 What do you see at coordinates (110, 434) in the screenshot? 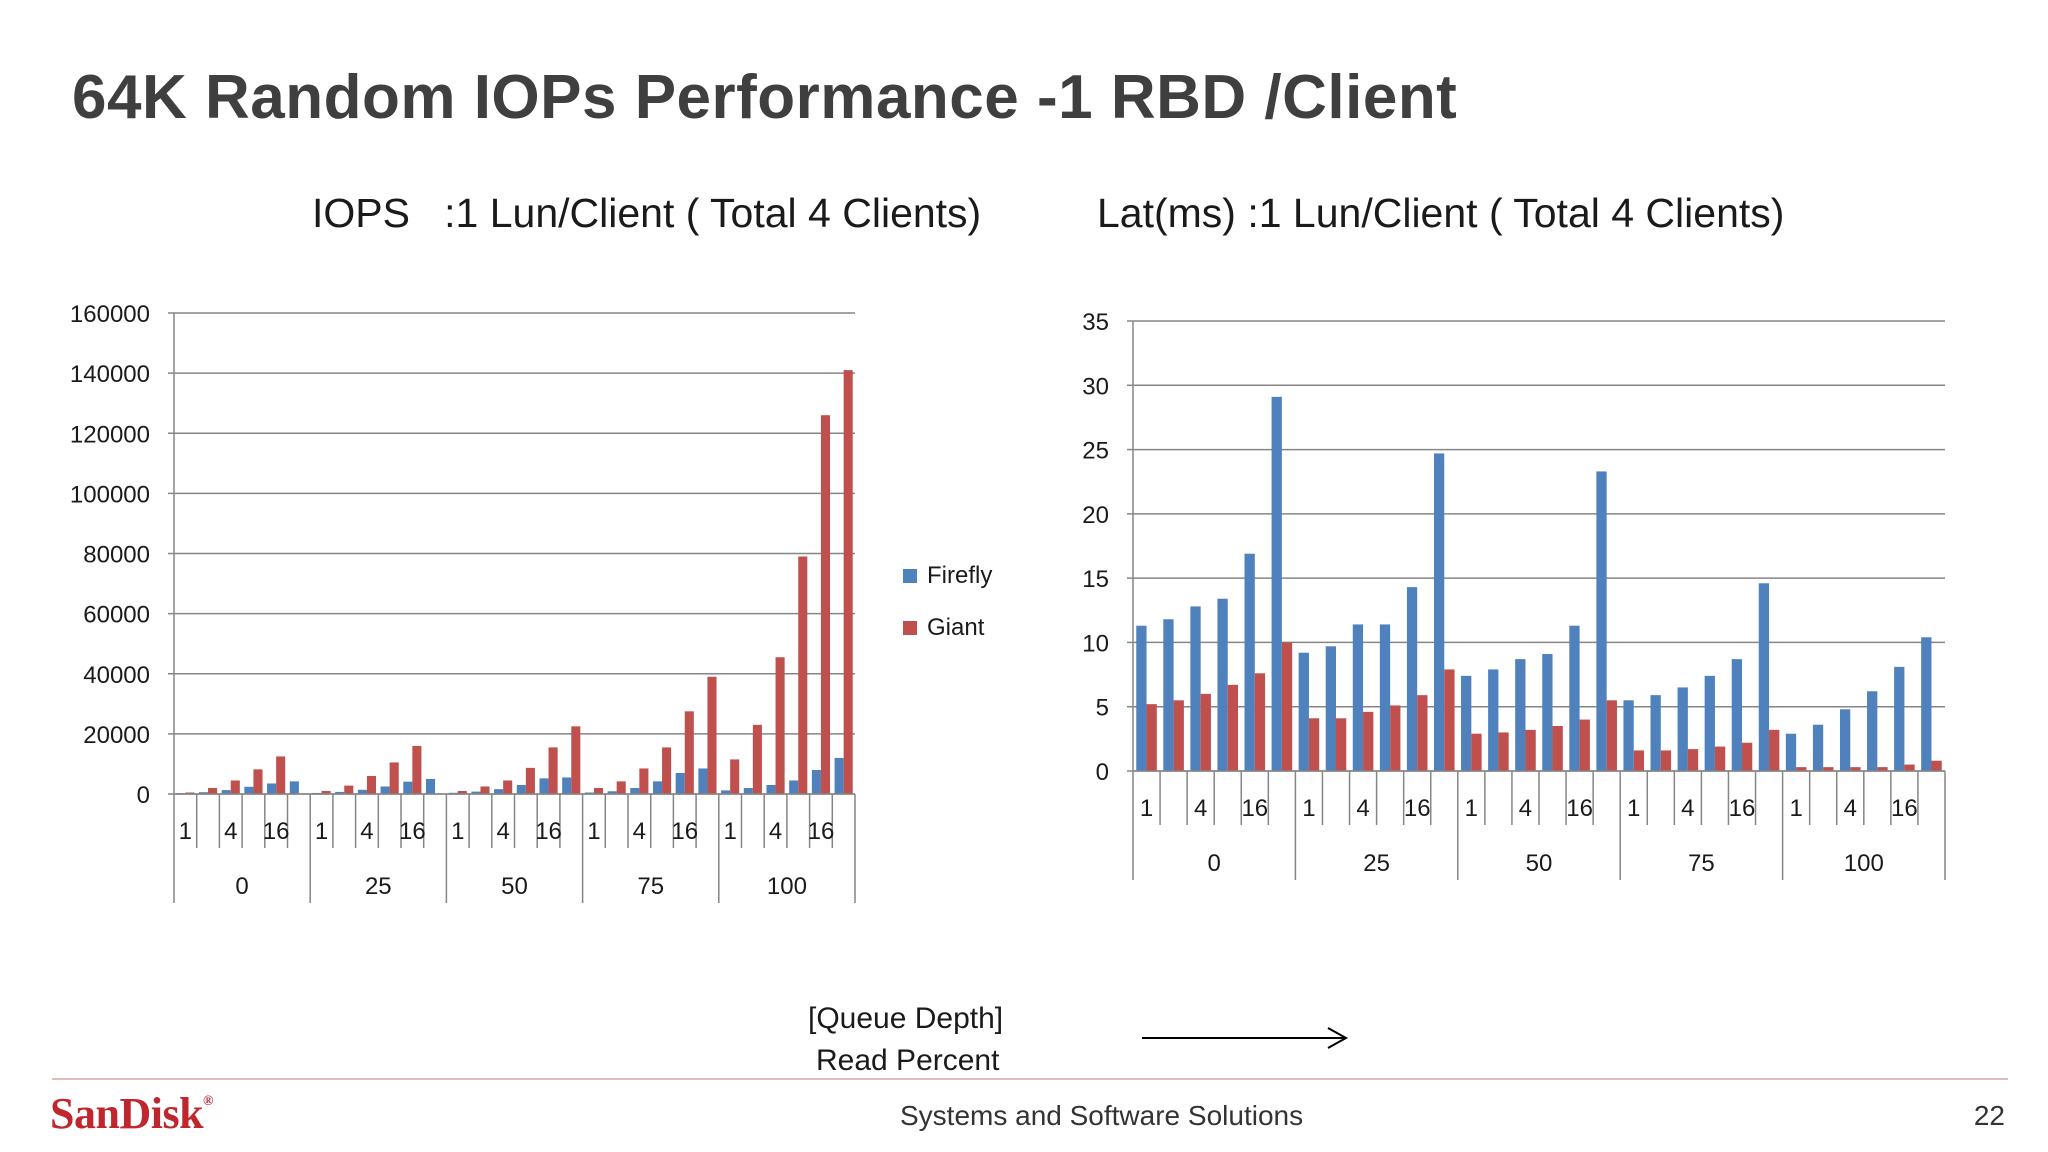
I see `y-tick-label: 120000` at bounding box center [110, 434].